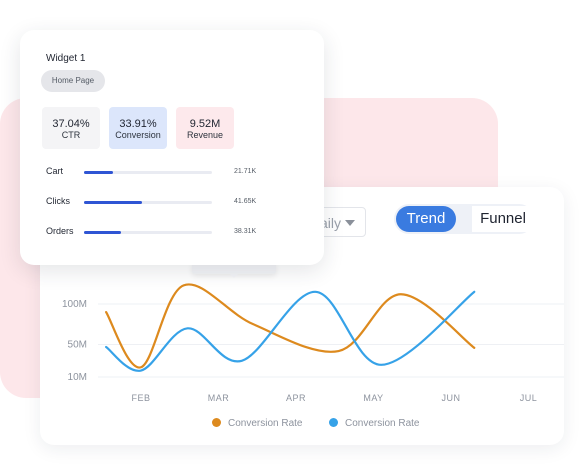 This screenshot has width=584, height=476. What do you see at coordinates (148, 172) in the screenshot?
I see `progress-track-cart` at bounding box center [148, 172].